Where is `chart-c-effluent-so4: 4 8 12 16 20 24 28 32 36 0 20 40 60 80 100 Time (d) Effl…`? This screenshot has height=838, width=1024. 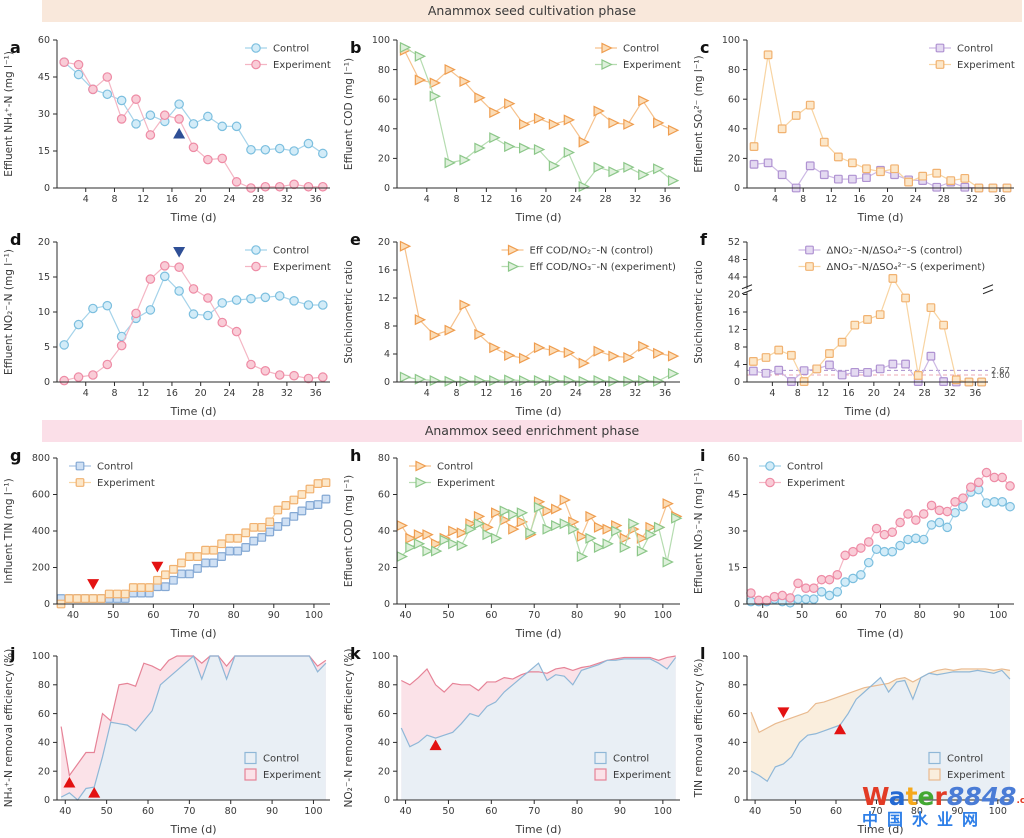
chart-c-effluent-so4: 4 8 12 16 20 24 28 32 36 0 20 40 60 80 100 Time (d) Effl… is located at coordinates (854, 129).